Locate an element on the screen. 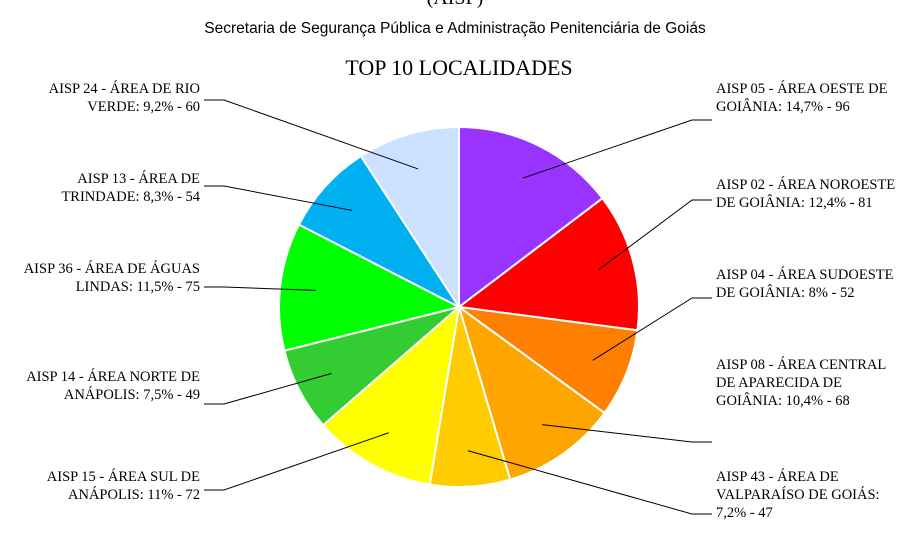 The width and height of the screenshot is (904, 534). heading: (AISP) is located at coordinates (455, 4).